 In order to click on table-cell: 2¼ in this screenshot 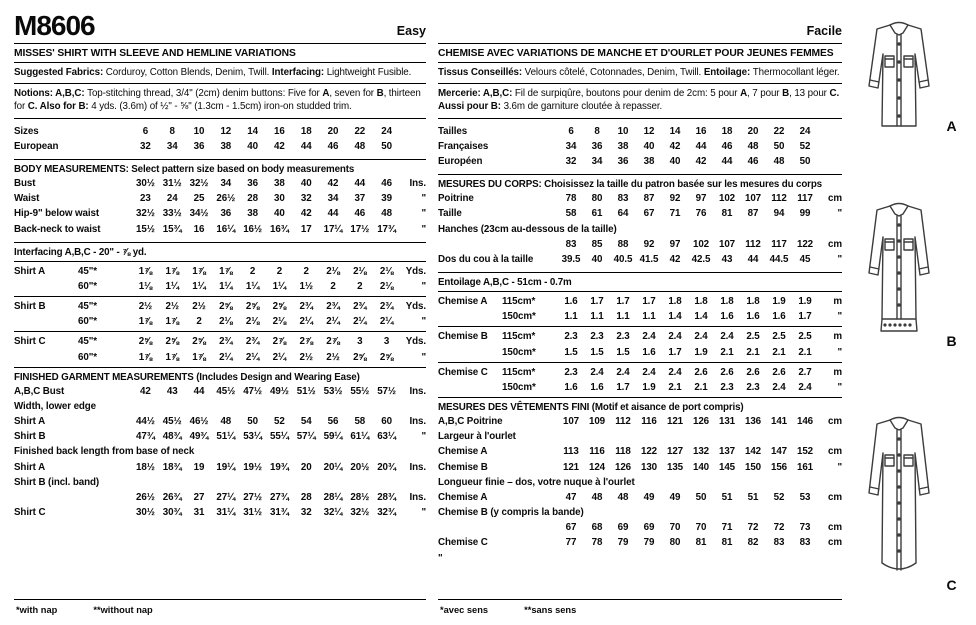, I will do `click(333, 322)`.